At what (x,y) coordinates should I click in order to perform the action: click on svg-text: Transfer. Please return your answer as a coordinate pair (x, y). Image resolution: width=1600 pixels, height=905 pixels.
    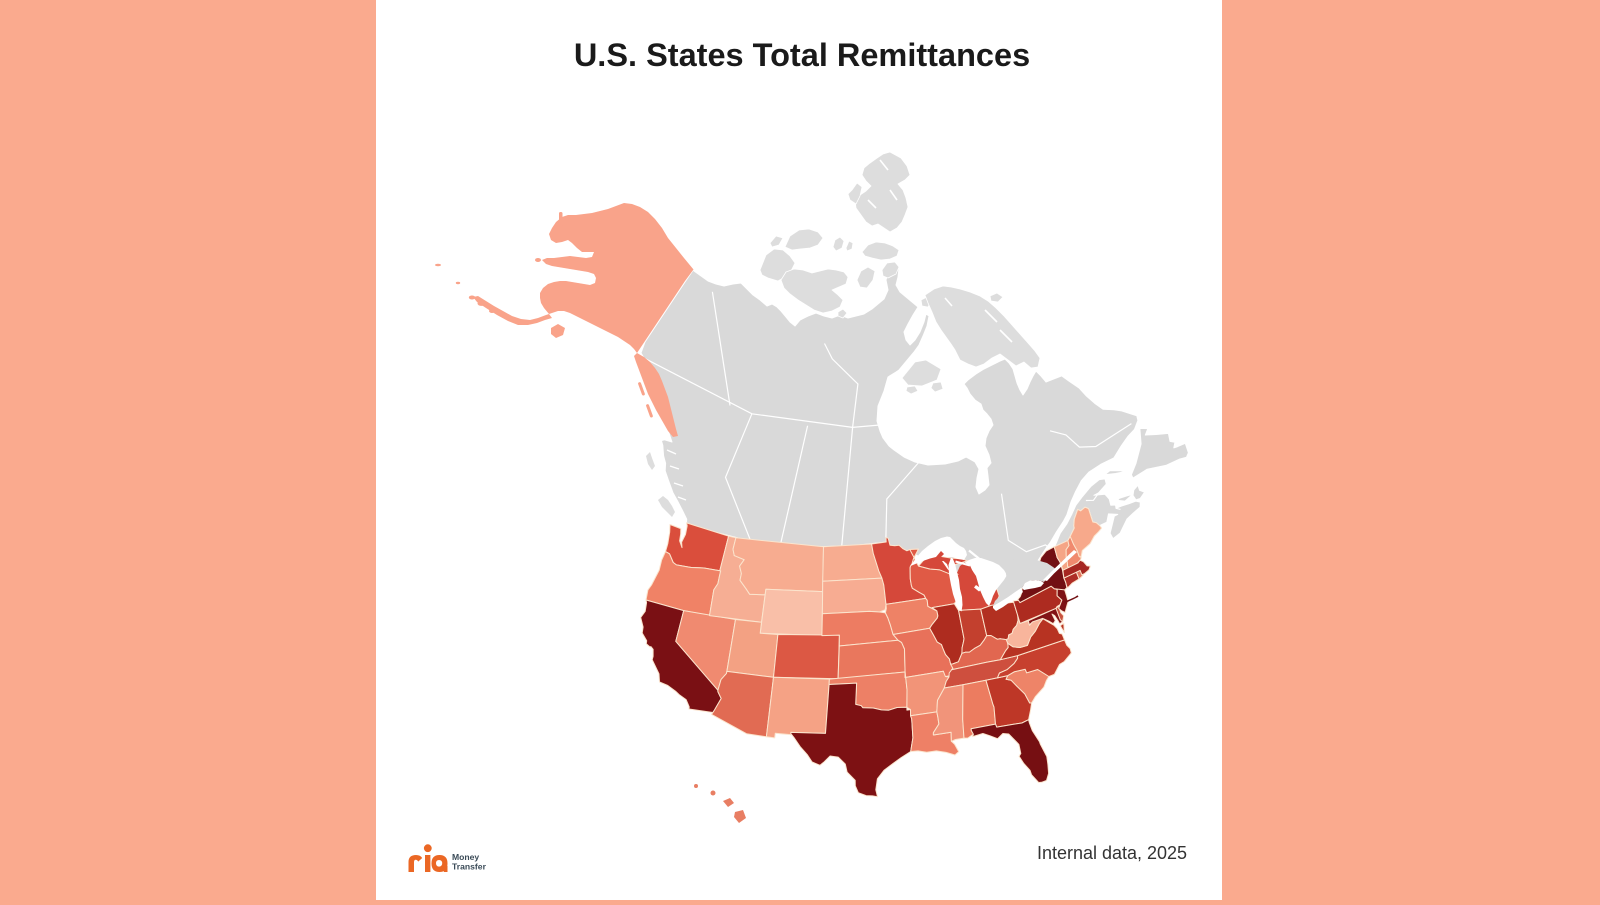
    Looking at the image, I should click on (469, 867).